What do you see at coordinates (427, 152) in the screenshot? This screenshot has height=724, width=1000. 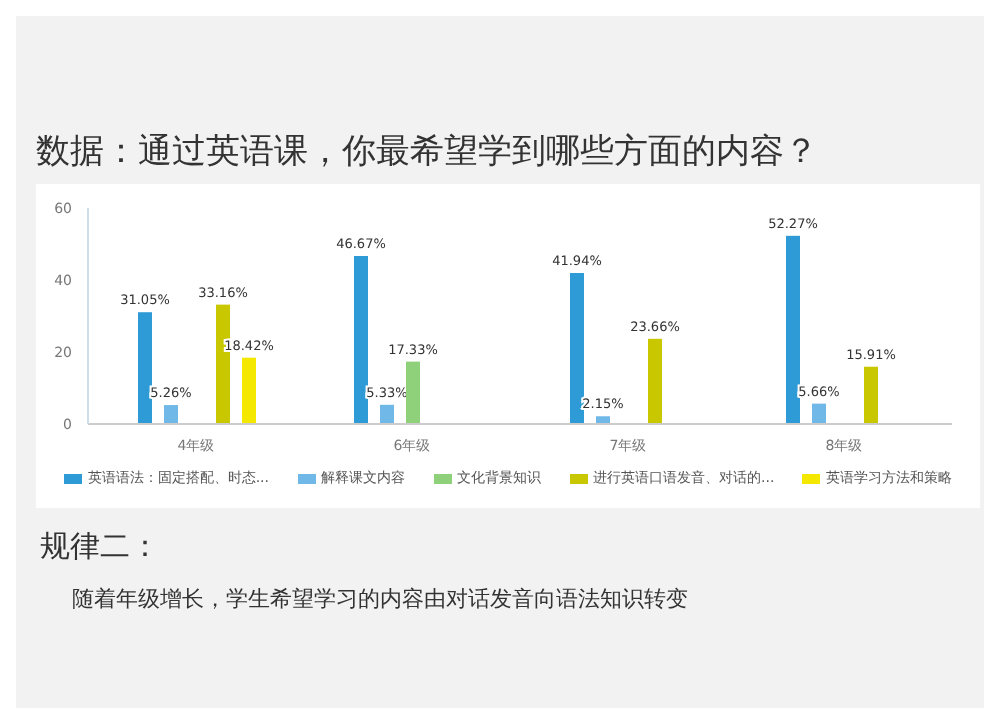 I see `chart-title: 数据：通过英语课，你最希望学到哪些方面的内容？` at bounding box center [427, 152].